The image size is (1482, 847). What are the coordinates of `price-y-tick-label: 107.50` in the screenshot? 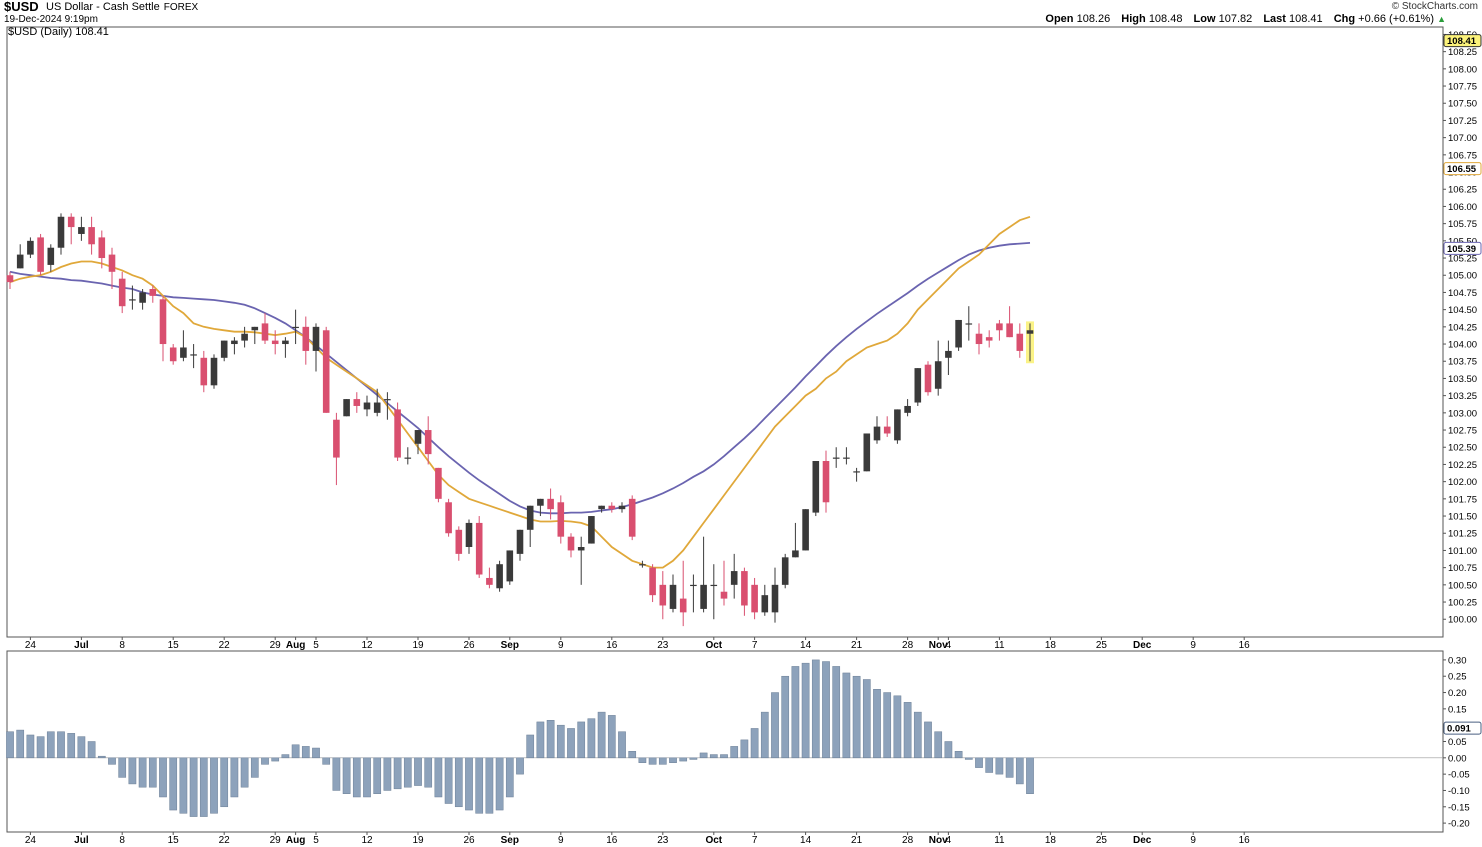 It's located at (1462, 104).